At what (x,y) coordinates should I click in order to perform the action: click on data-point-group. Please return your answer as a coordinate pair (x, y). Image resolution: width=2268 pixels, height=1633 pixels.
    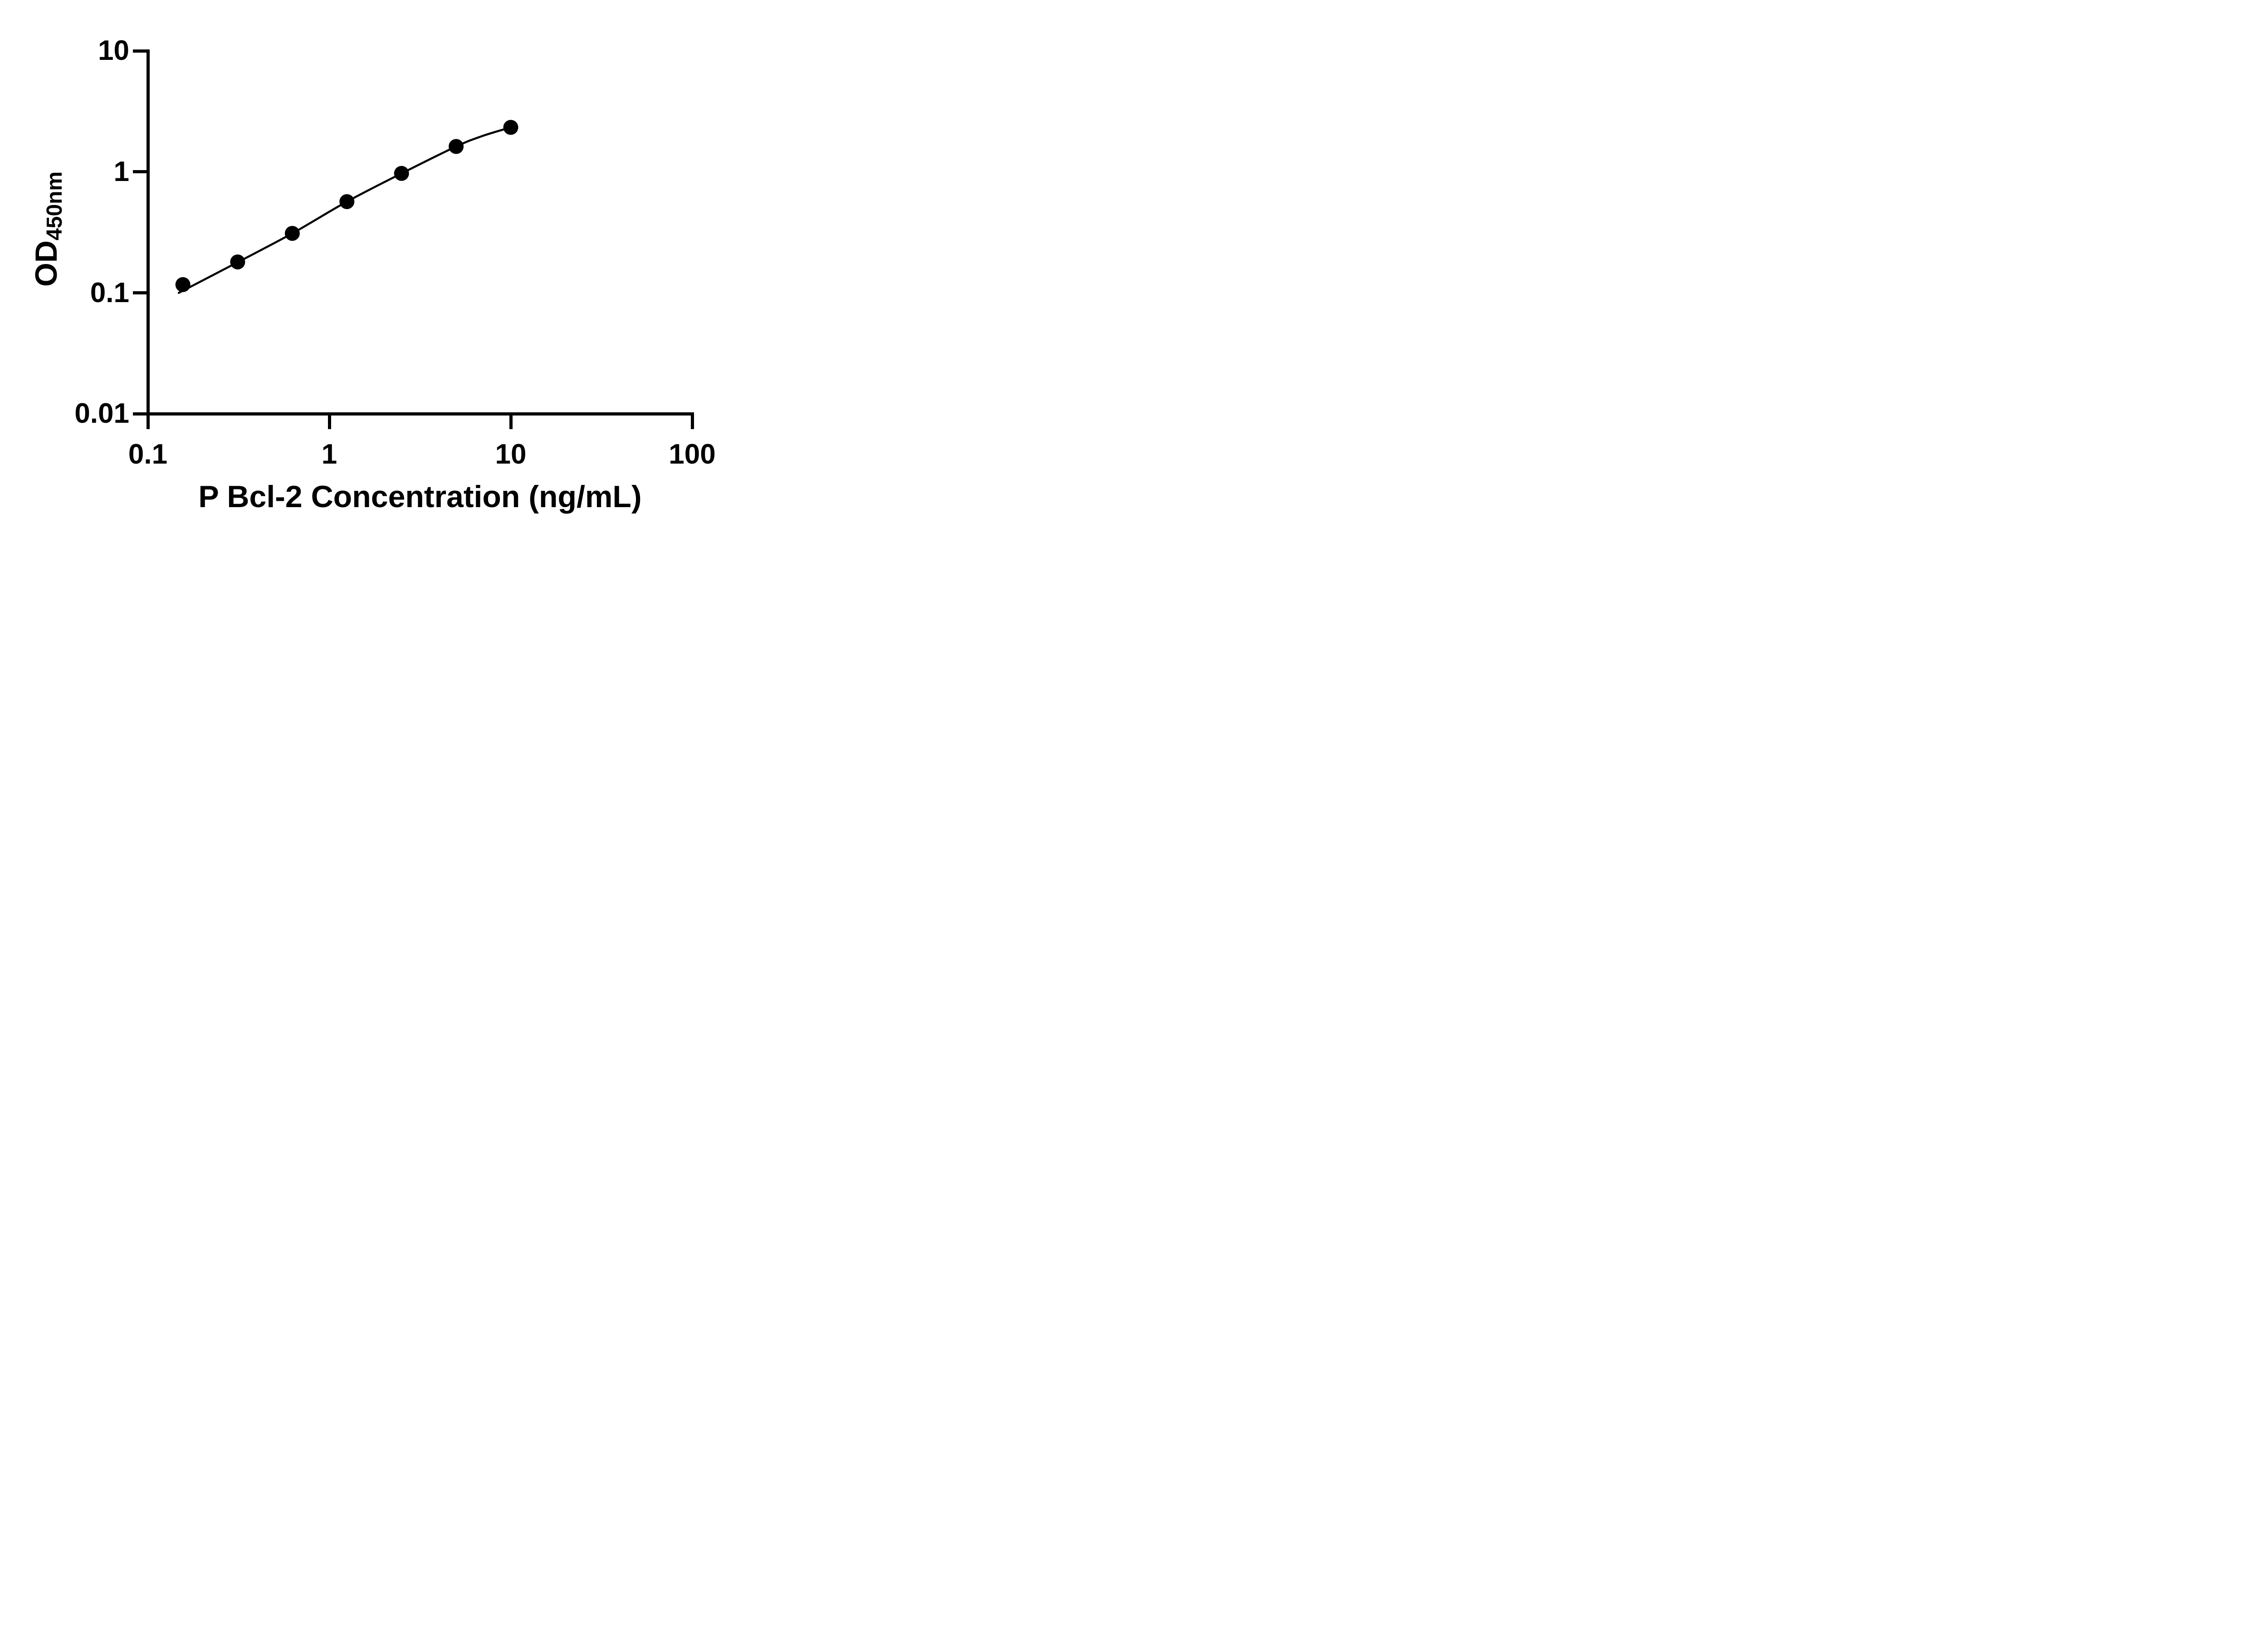
    Looking at the image, I should click on (346, 206).